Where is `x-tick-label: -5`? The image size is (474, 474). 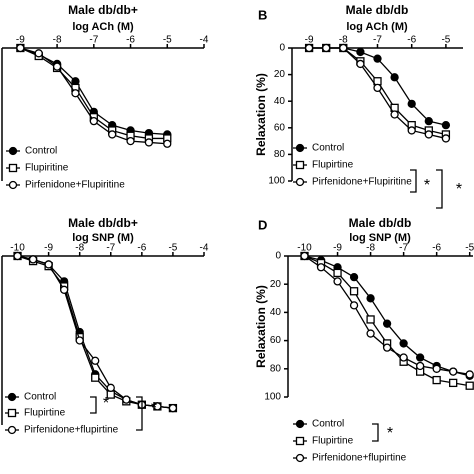
x-tick-label: -5 is located at coordinates (445, 40).